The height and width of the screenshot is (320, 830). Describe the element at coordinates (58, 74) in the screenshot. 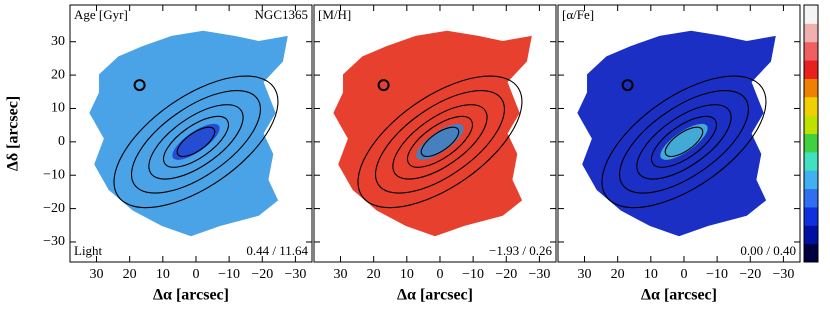

I see `y-tick-label: 20` at that location.